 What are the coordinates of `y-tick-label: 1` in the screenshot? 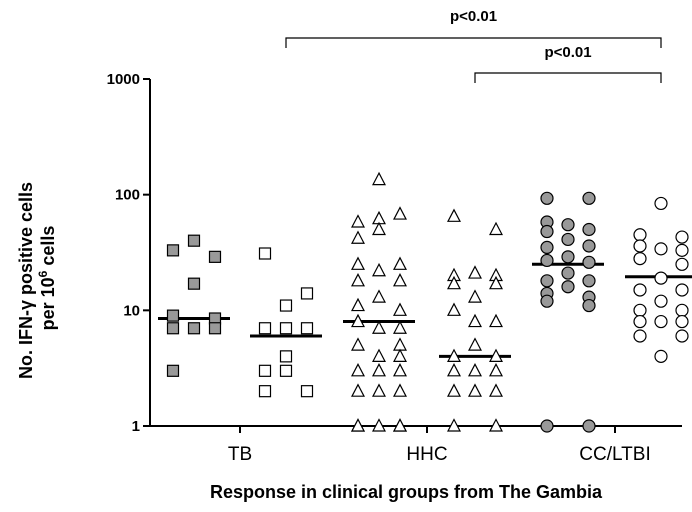 It's located at (136, 426).